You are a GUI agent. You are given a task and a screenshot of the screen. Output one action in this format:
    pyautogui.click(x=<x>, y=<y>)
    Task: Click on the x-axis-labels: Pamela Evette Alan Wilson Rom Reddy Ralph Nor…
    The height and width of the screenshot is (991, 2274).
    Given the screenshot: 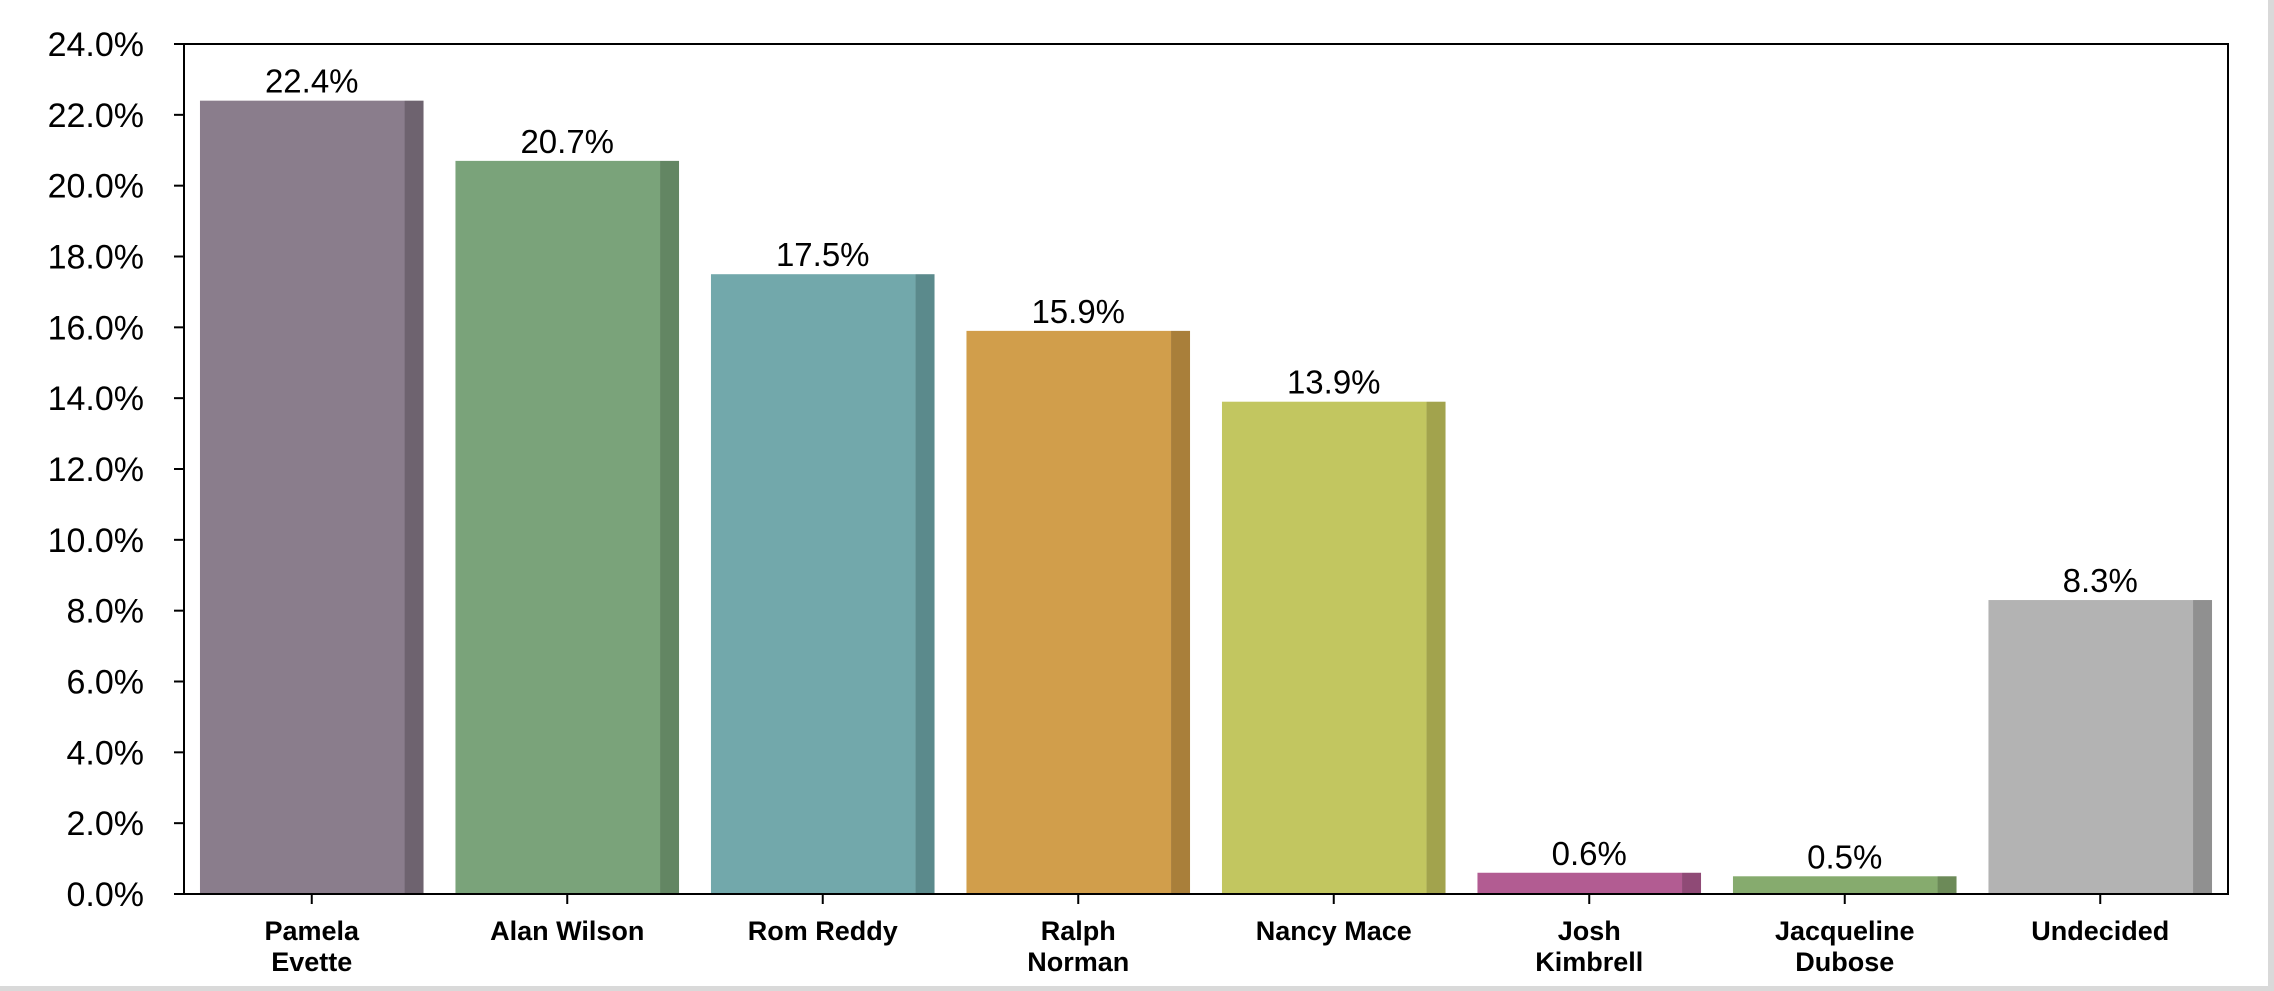 What is the action you would take?
    pyautogui.click(x=1216, y=935)
    